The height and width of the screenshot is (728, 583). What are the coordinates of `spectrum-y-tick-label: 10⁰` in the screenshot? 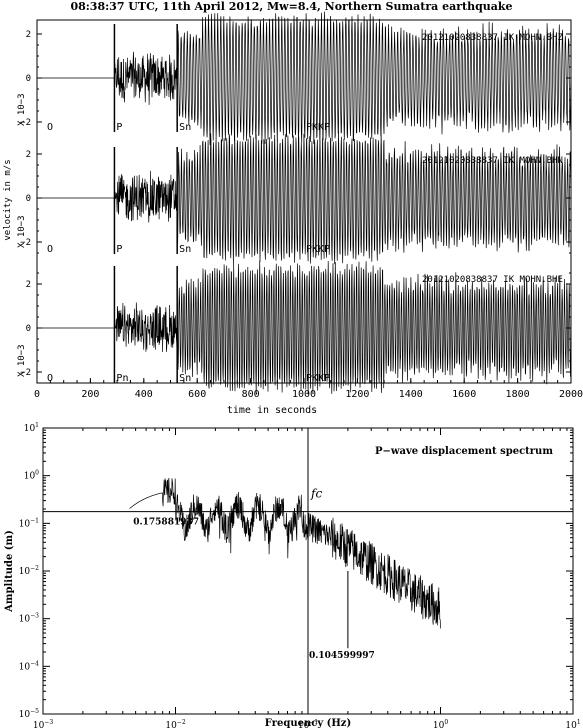 It's located at (31, 476).